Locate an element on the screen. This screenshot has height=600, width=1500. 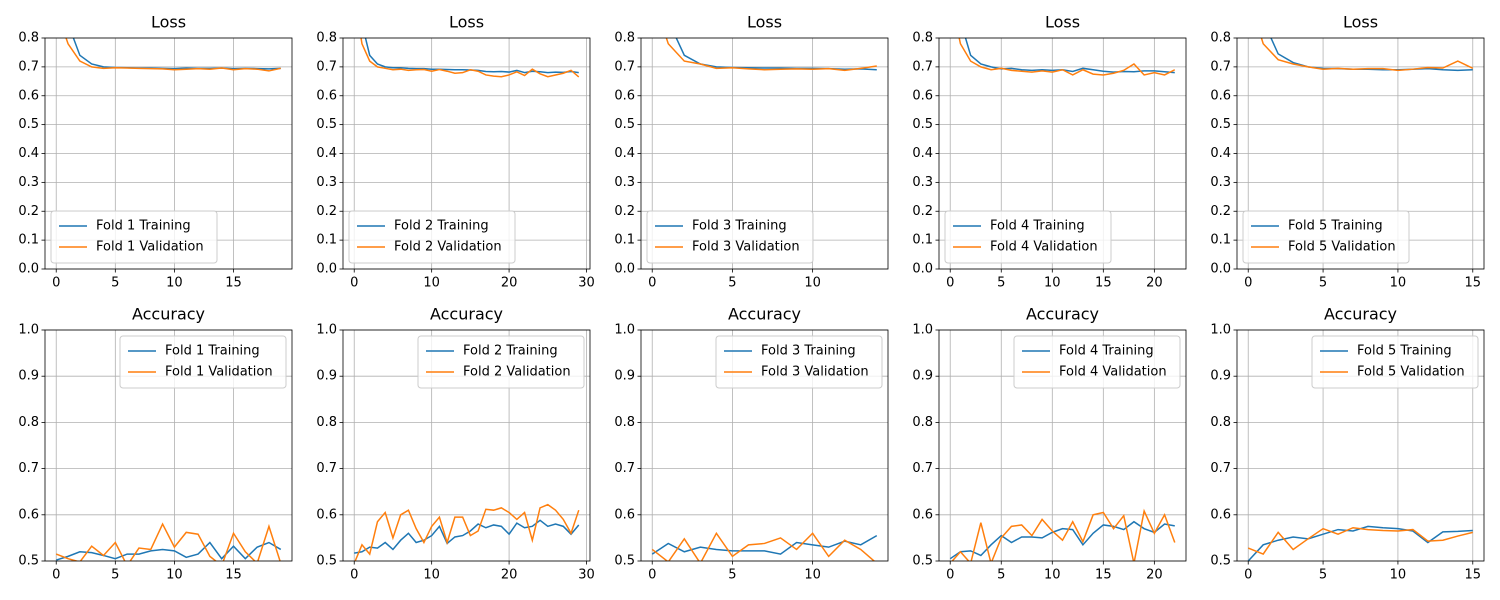
x-tick-label: 30 is located at coordinates (586, 283).